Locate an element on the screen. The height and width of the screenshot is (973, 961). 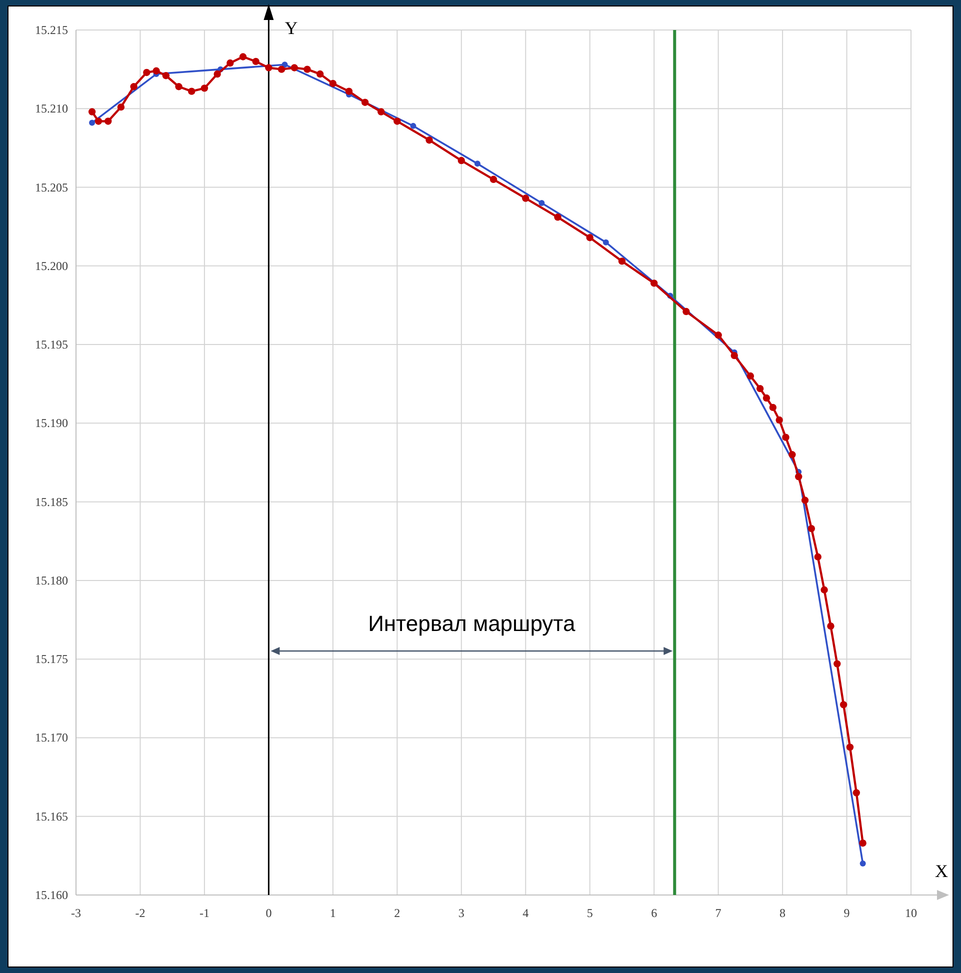
y-tick-label: 15.200 is located at coordinates (51, 265).